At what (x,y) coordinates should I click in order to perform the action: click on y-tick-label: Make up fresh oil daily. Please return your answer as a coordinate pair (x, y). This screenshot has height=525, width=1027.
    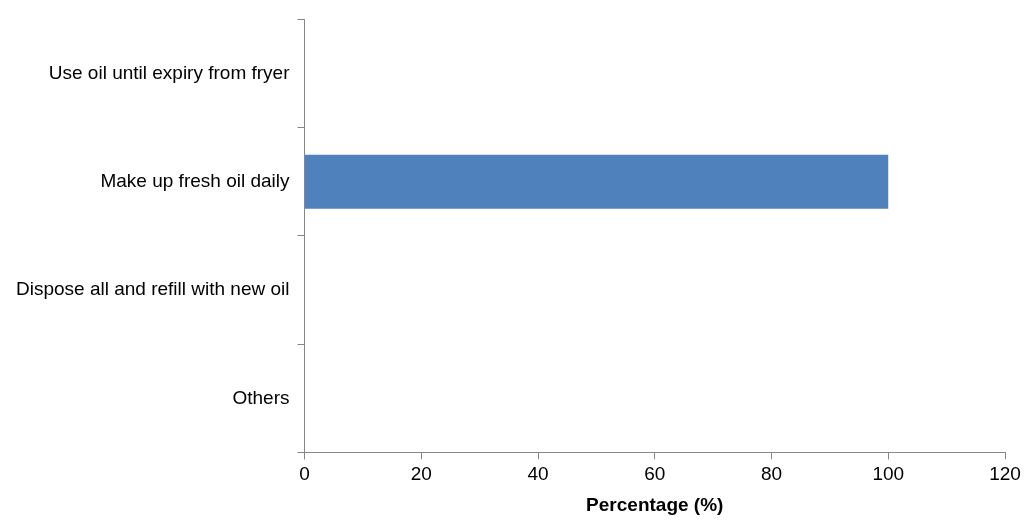
    Looking at the image, I should click on (195, 181).